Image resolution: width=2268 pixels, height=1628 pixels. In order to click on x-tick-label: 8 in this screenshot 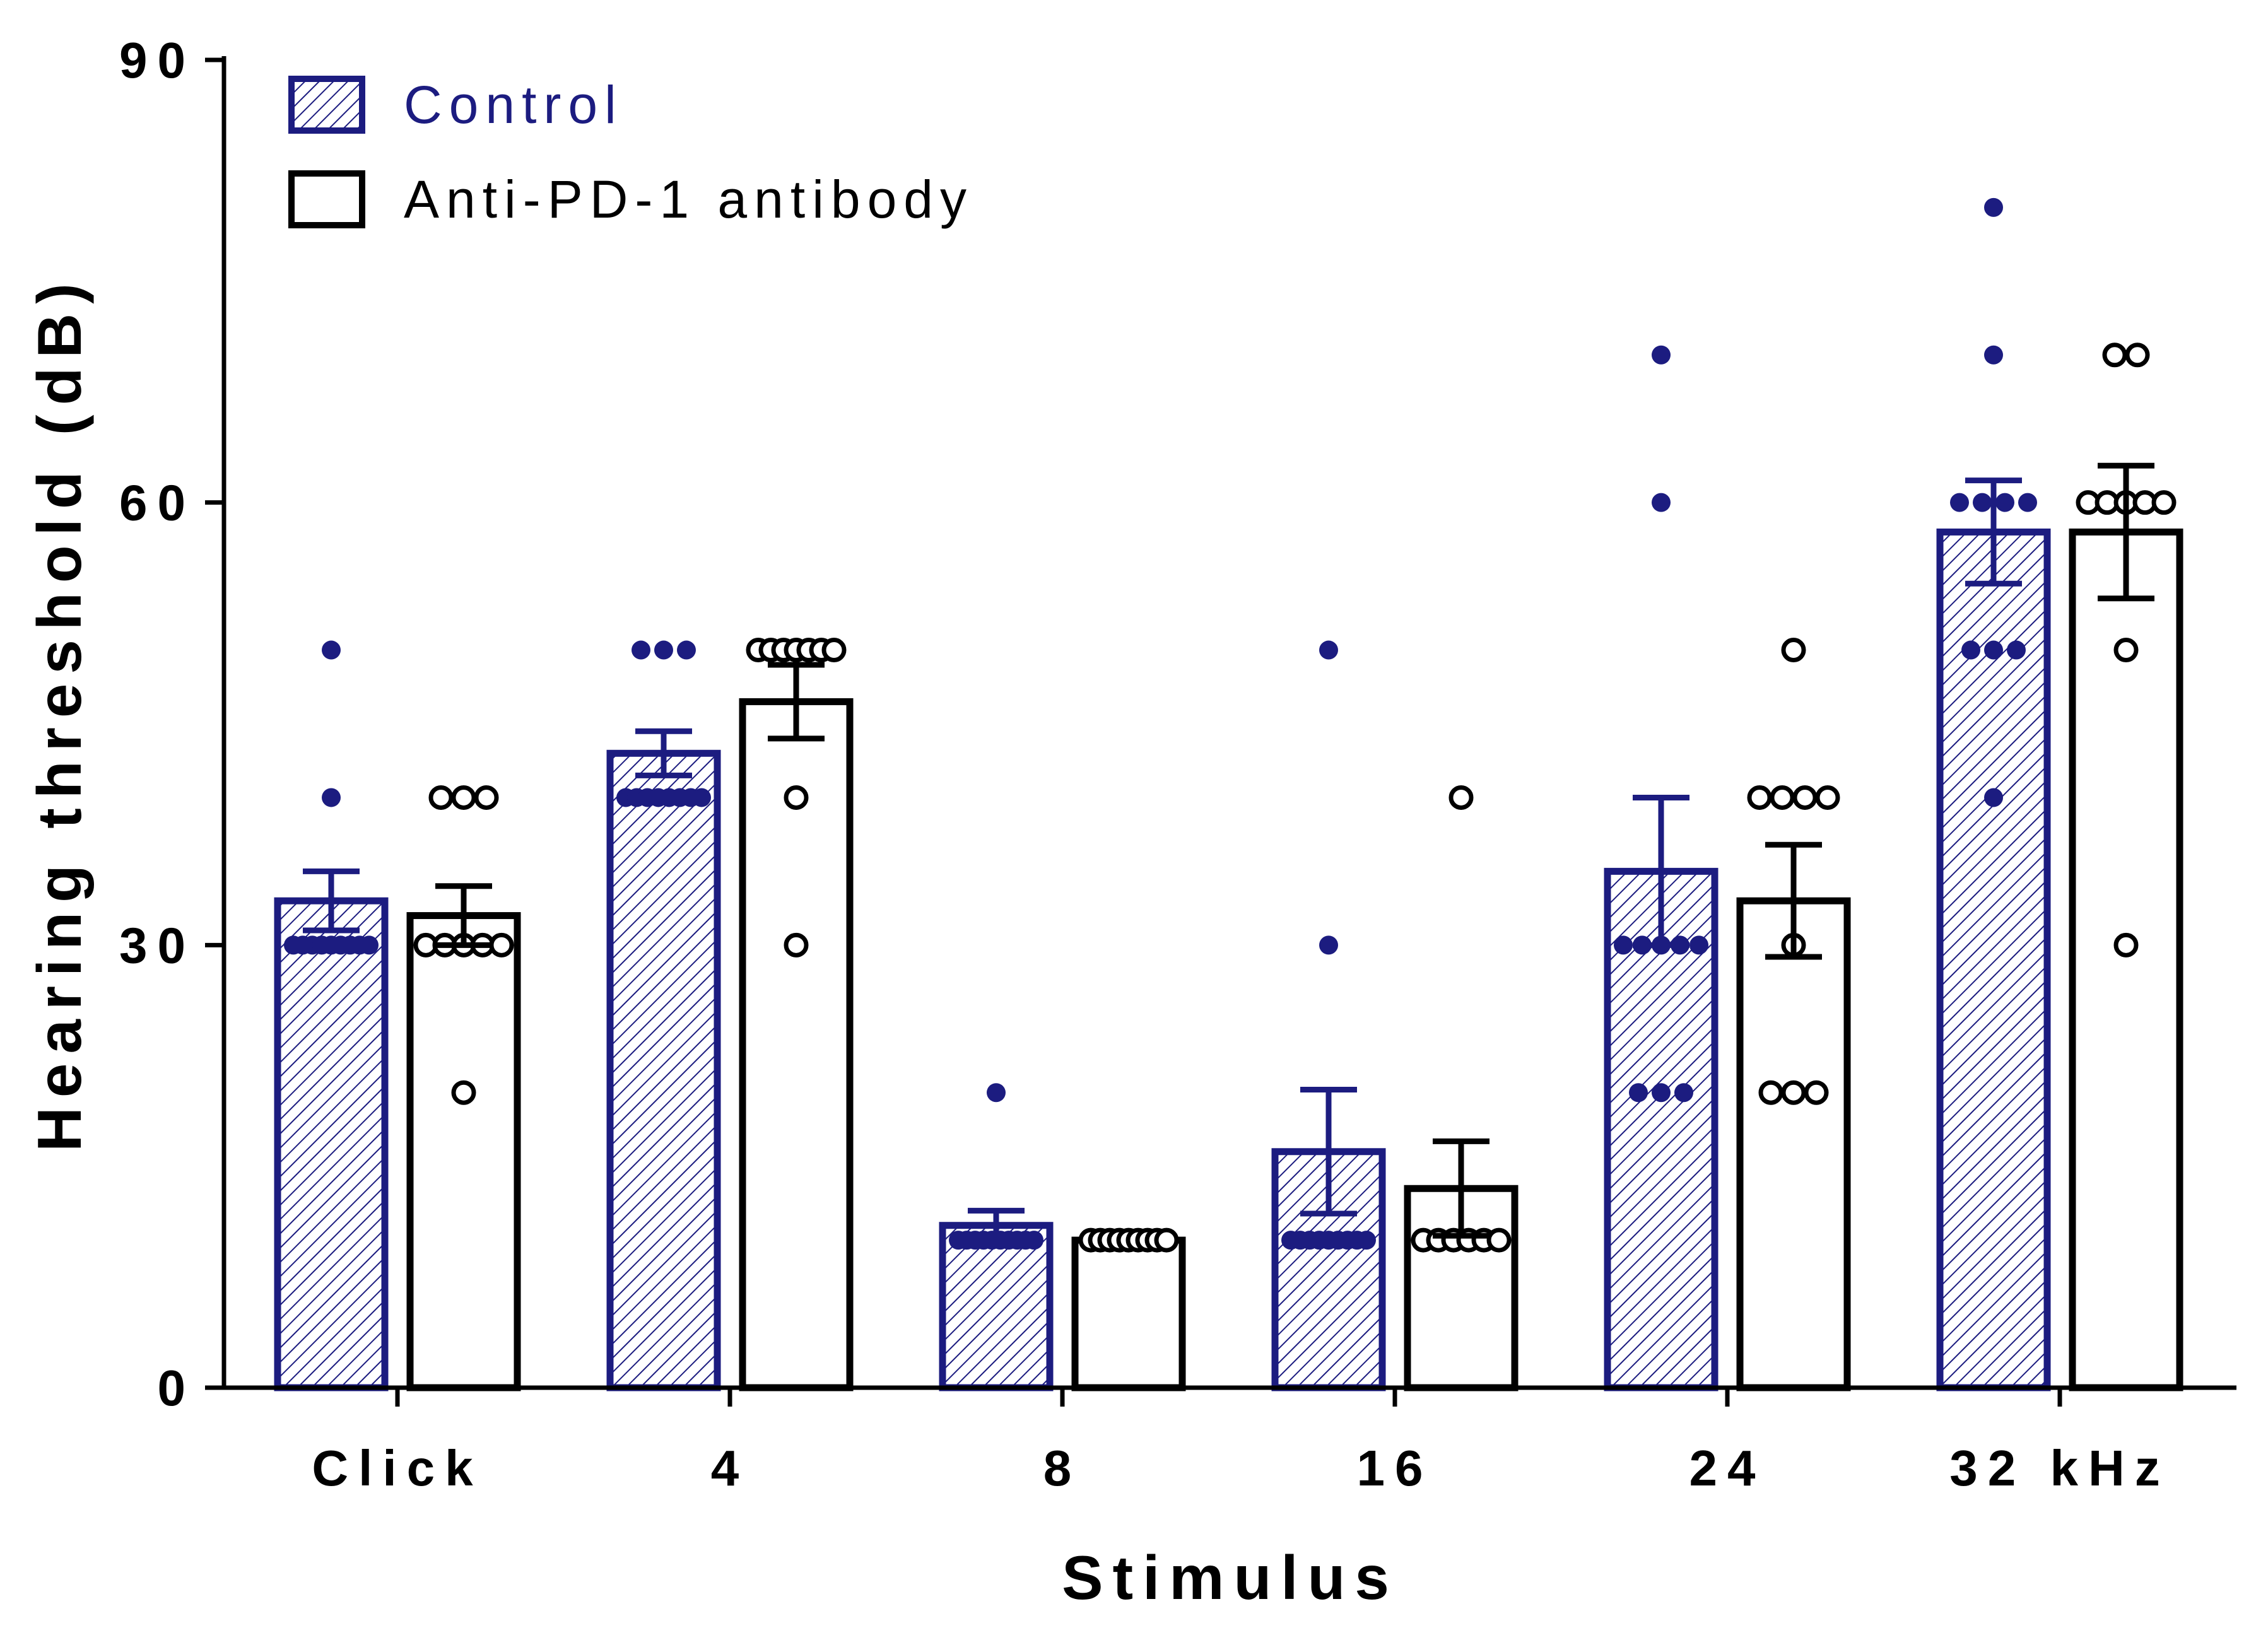, I will do `click(1062, 1468)`.